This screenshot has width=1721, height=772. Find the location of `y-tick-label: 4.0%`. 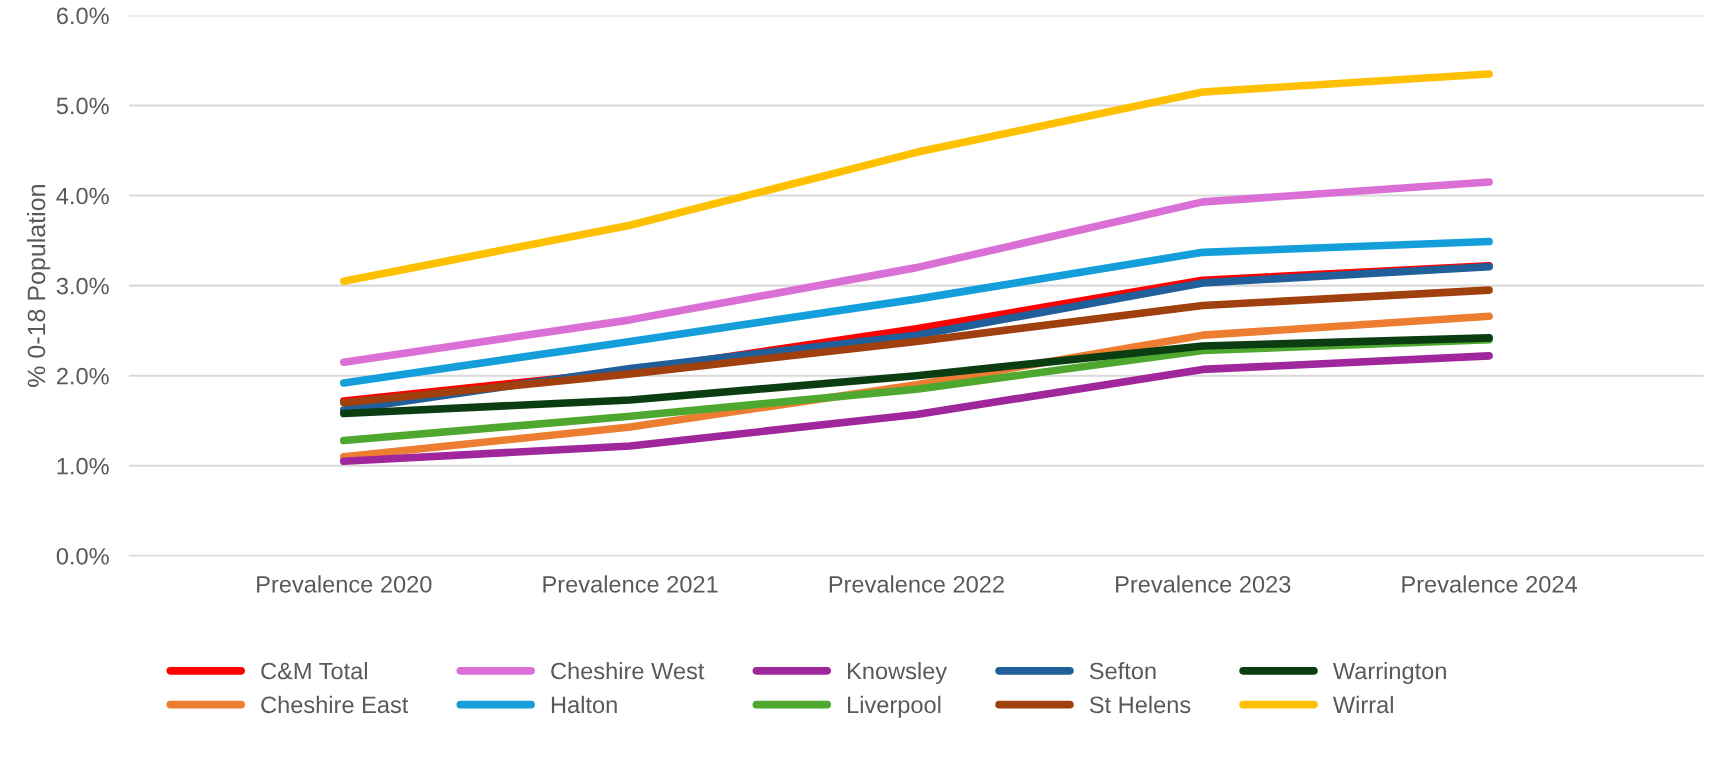

y-tick-label: 4.0% is located at coordinates (82, 196).